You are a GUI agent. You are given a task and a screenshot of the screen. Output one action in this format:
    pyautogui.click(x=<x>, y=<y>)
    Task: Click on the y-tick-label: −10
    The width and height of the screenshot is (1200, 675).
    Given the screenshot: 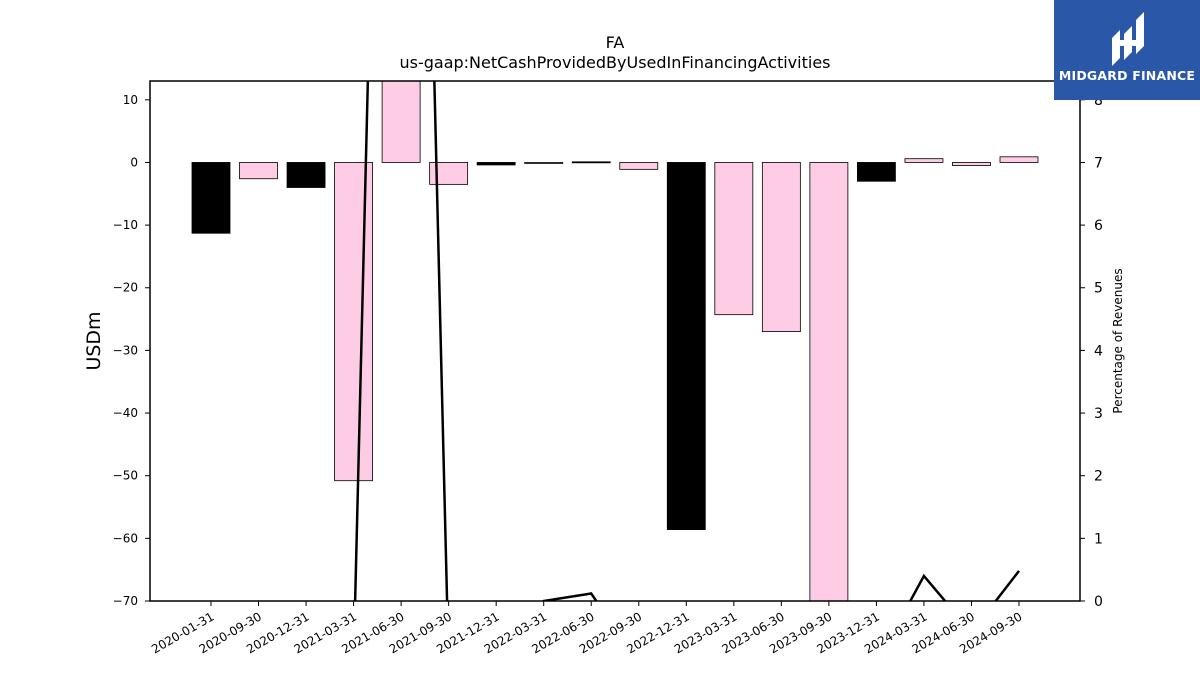 What is the action you would take?
    pyautogui.click(x=125, y=225)
    